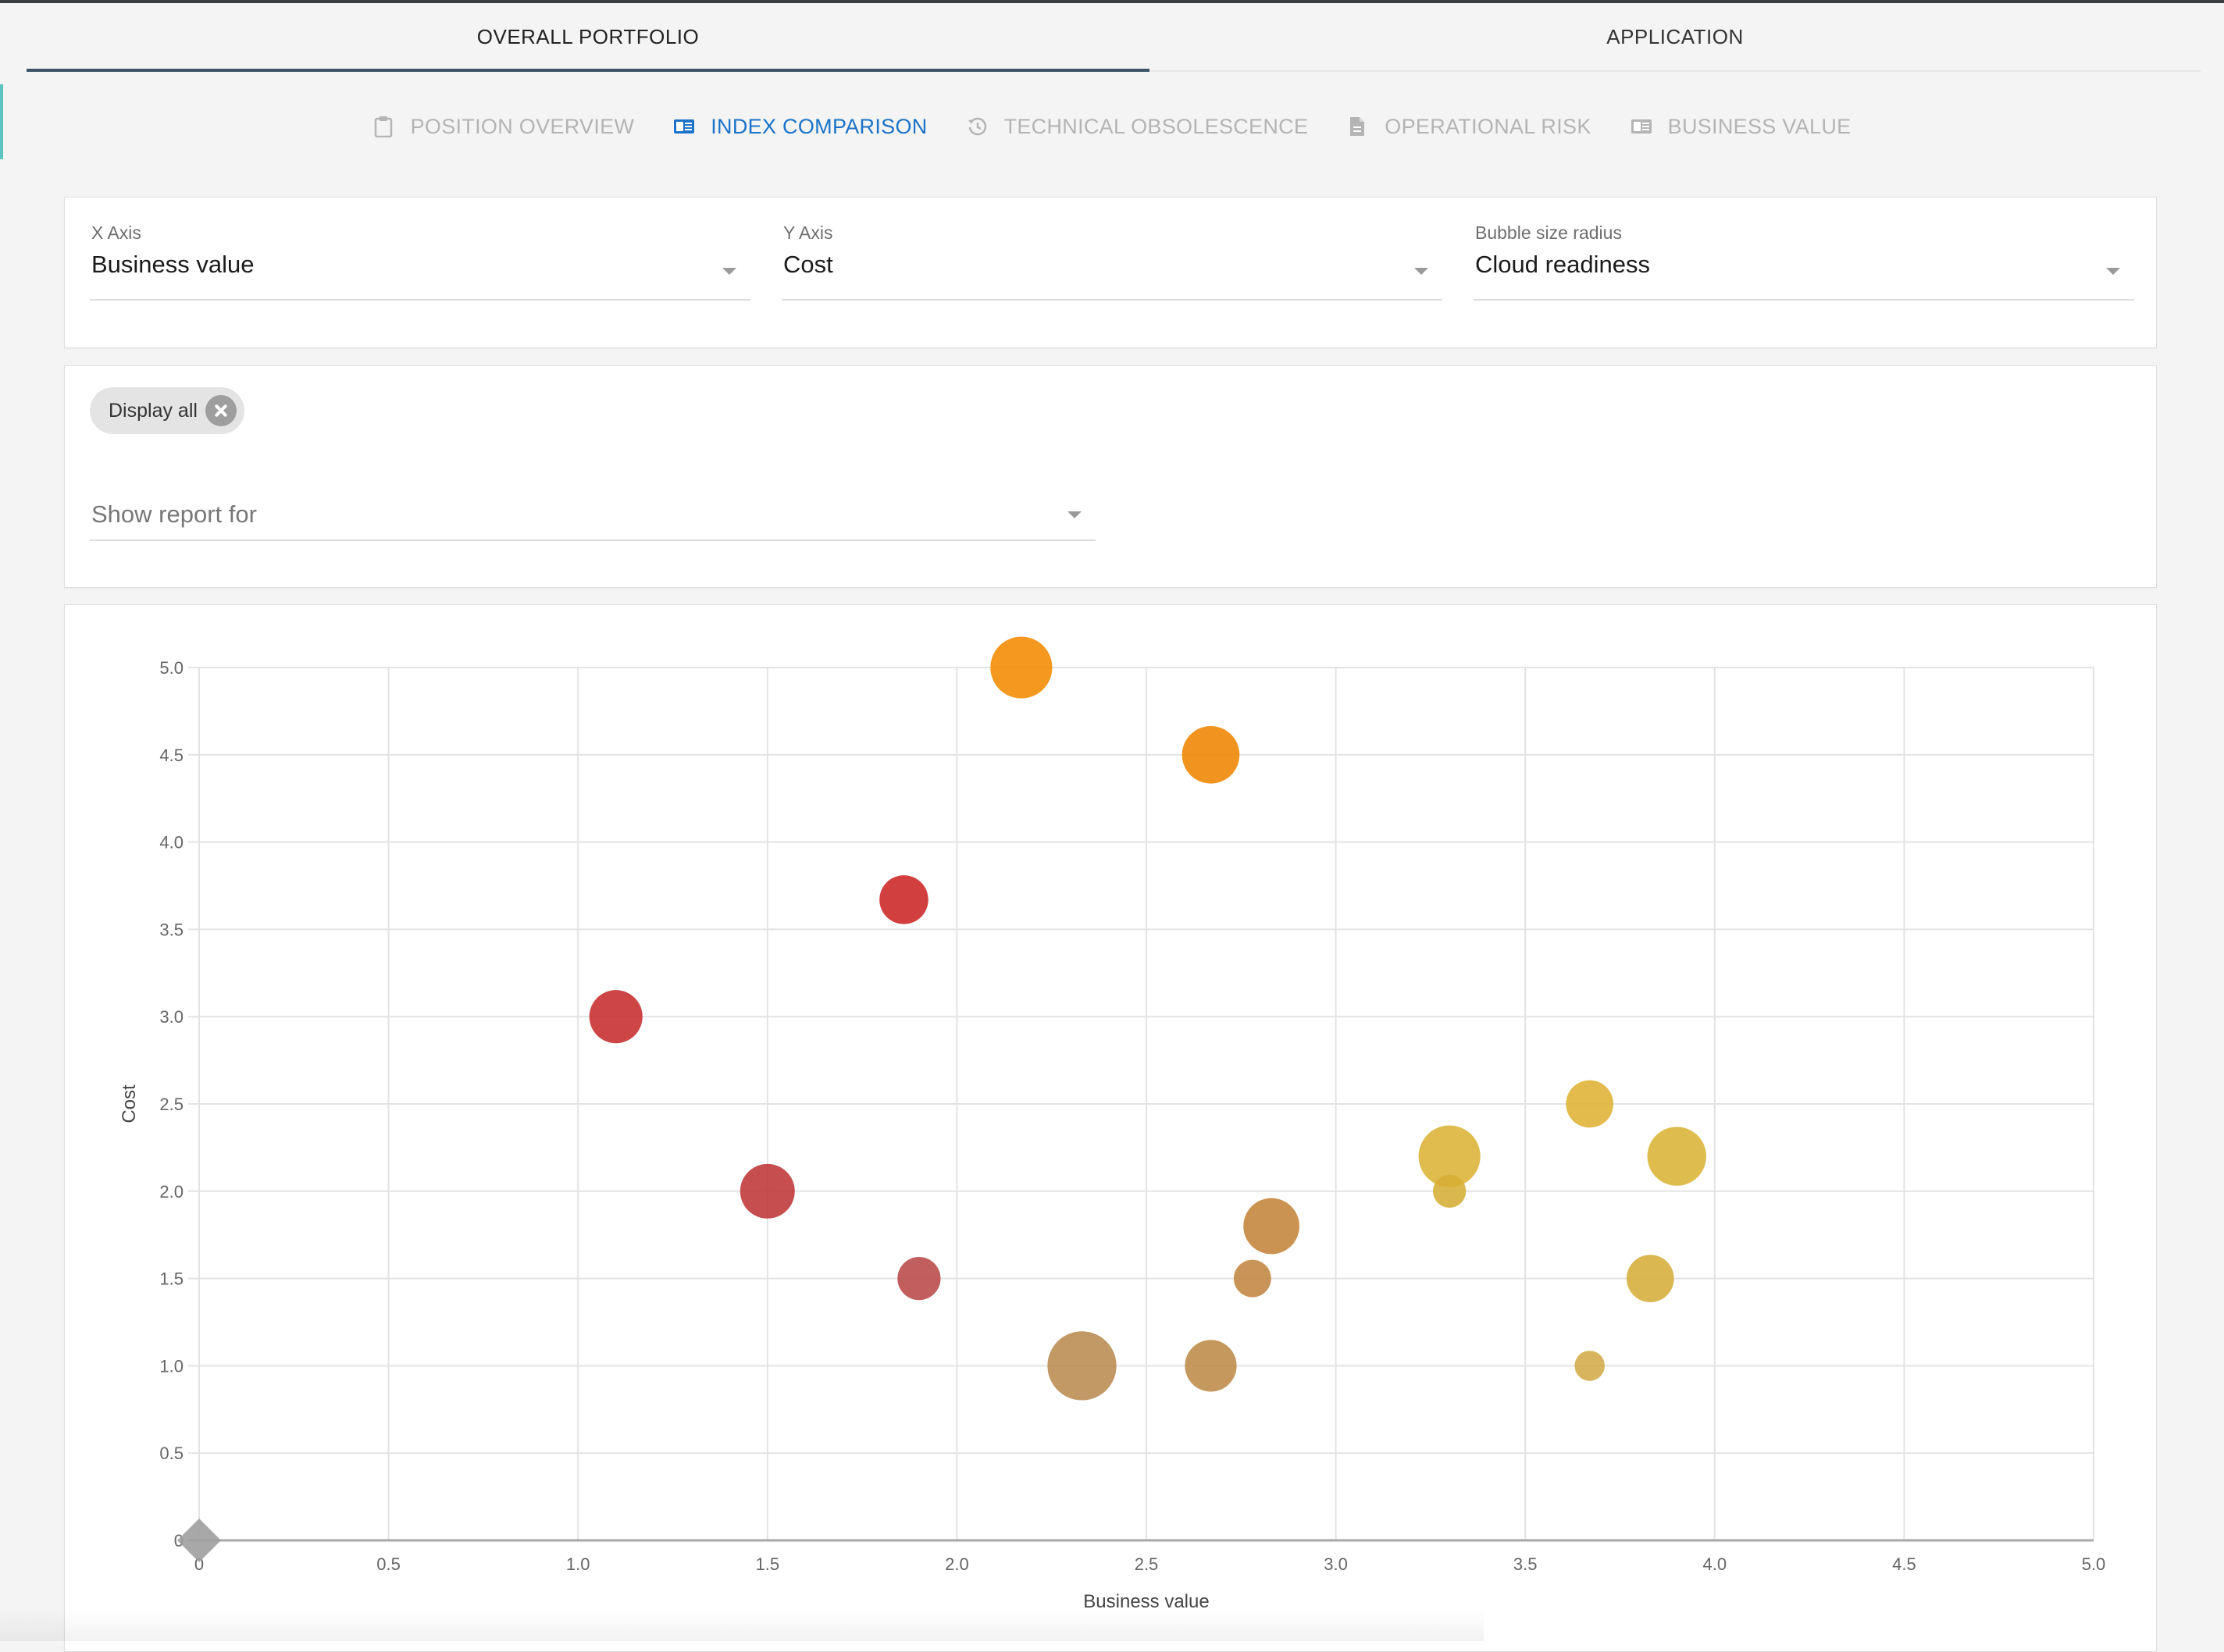 Image resolution: width=2224 pixels, height=1652 pixels. I want to click on x-tick-label: 3.0, so click(1336, 1564).